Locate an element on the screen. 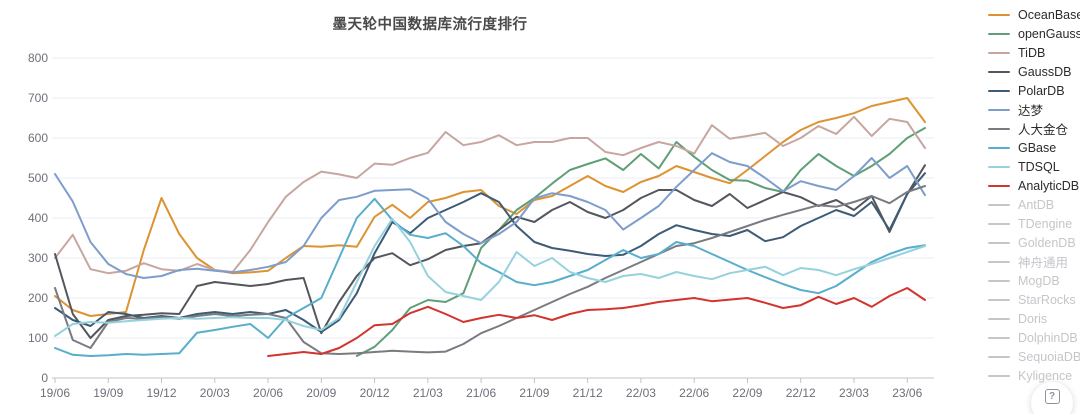 Image resolution: width=1080 pixels, height=414 pixels. chart-title: 墨天轮中国数据库流行度排行 is located at coordinates (430, 25).